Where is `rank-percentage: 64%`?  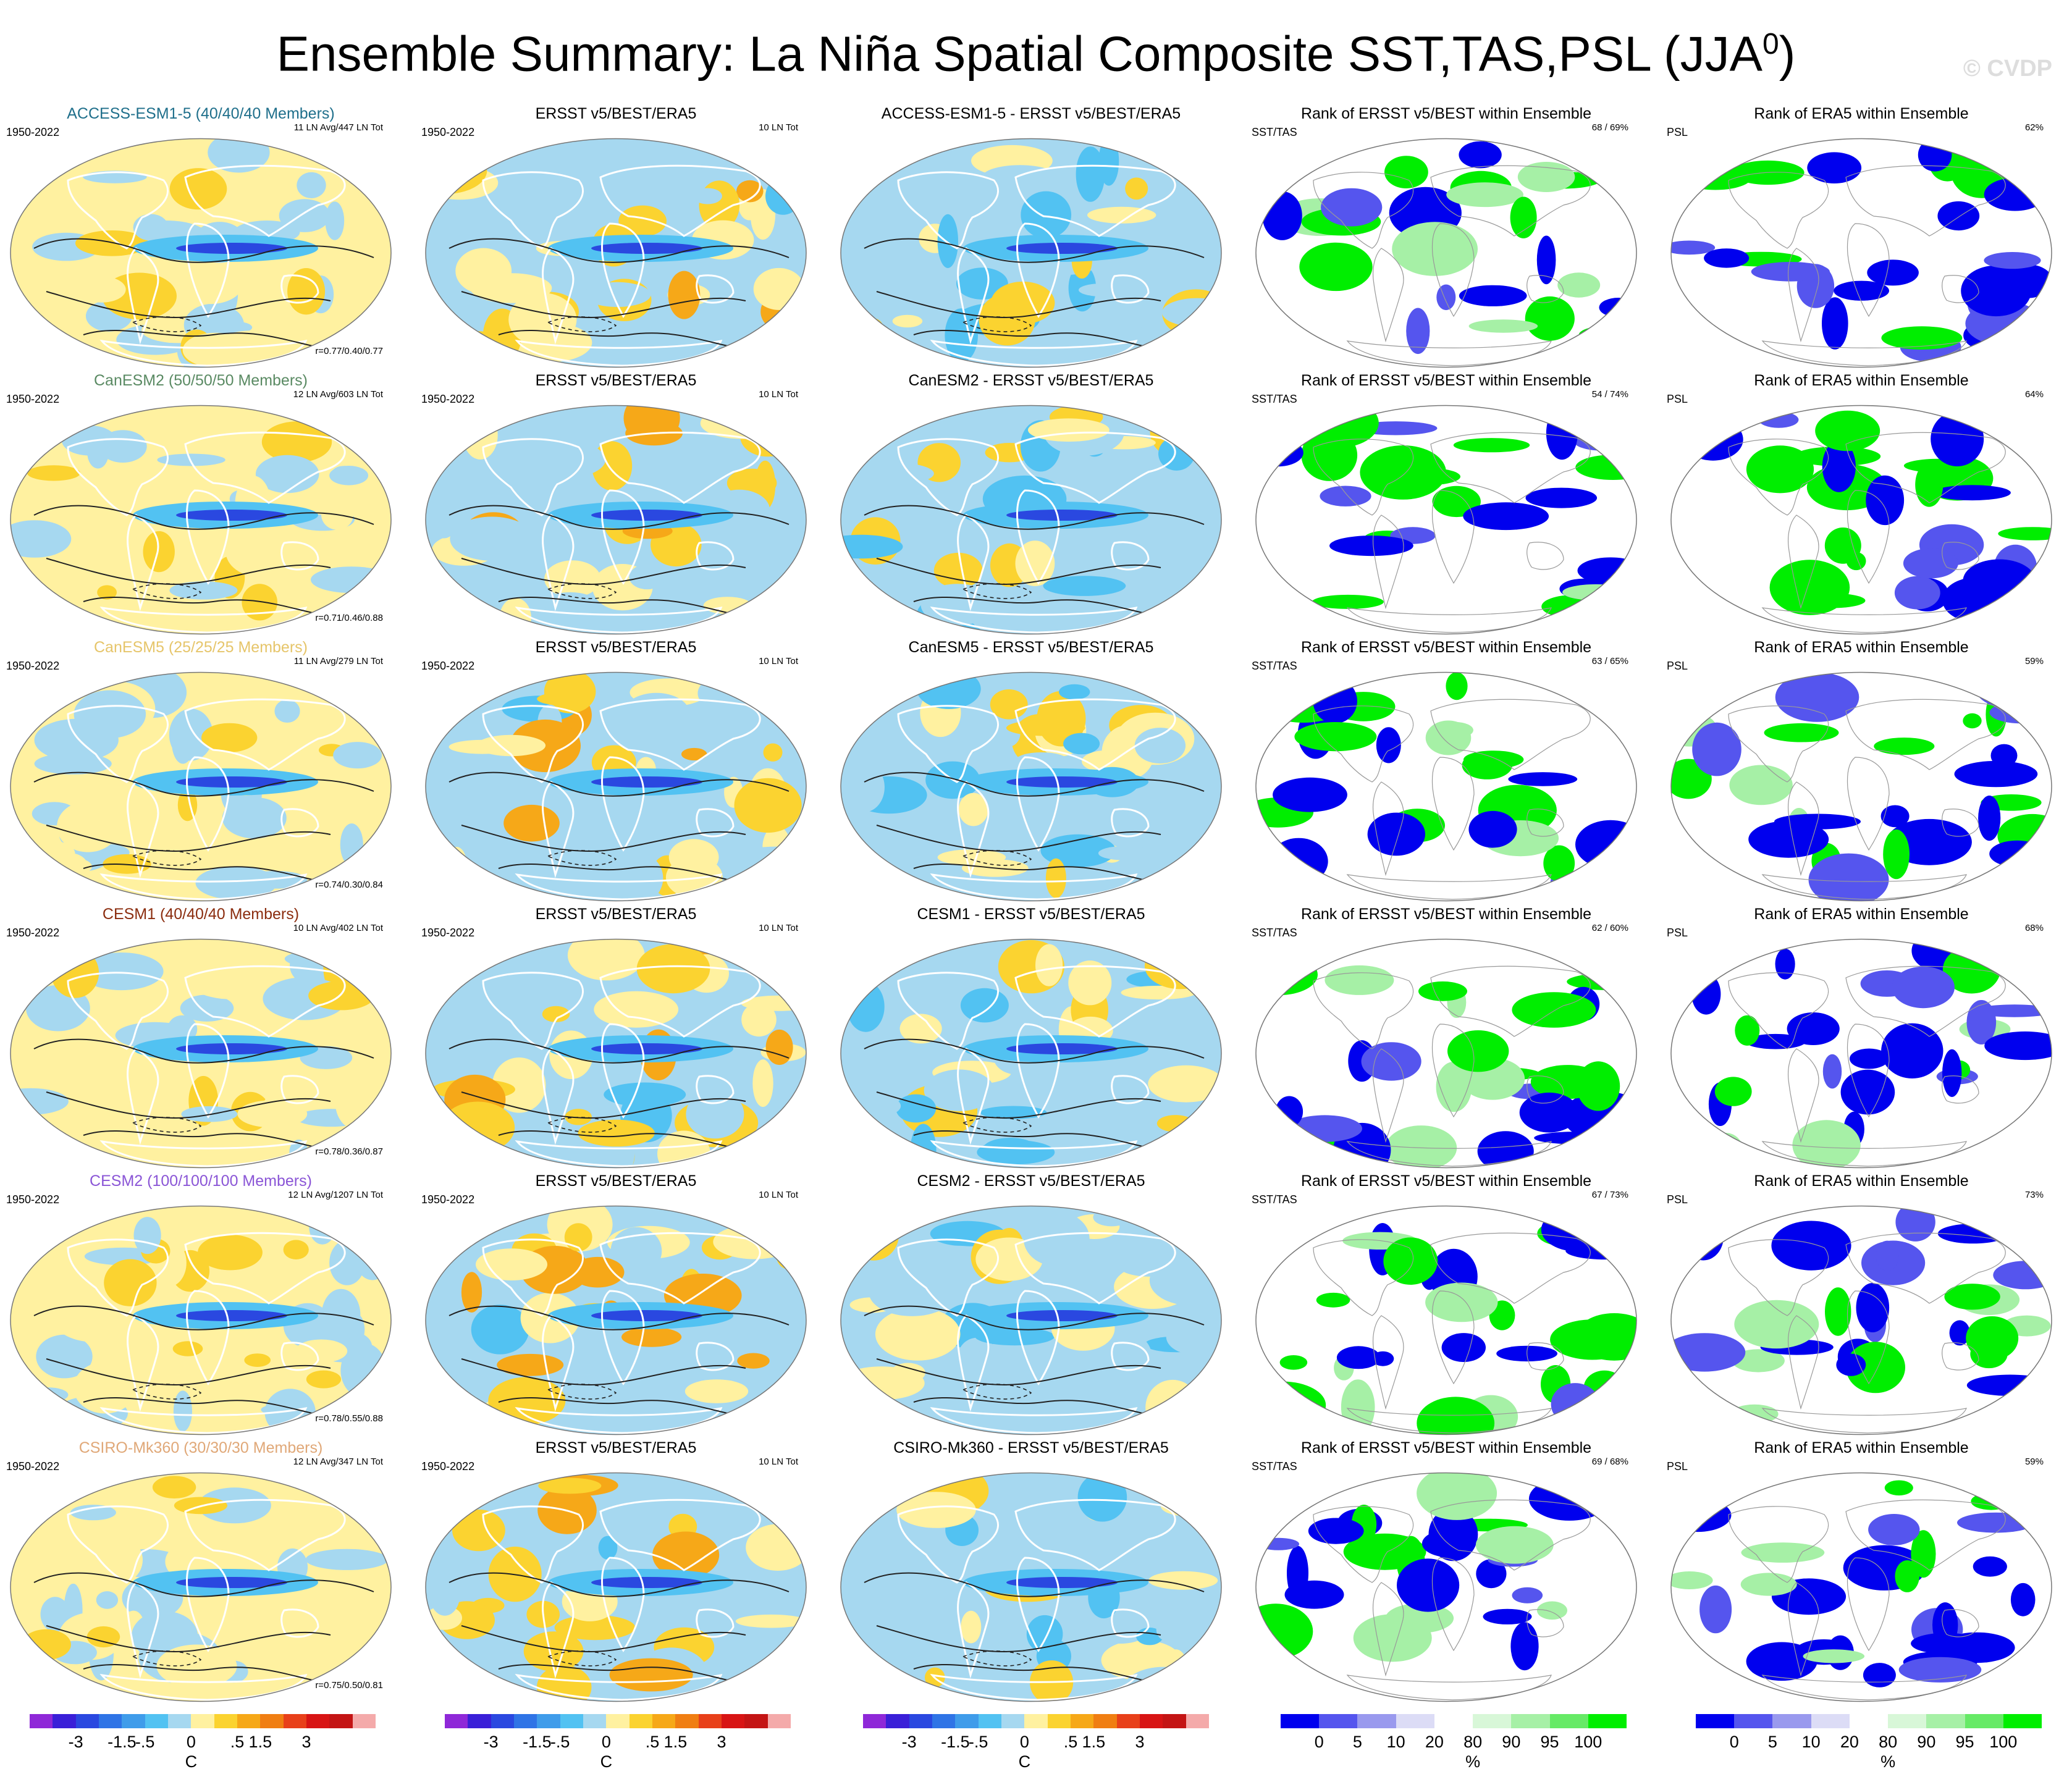
rank-percentage: 64% is located at coordinates (2034, 394).